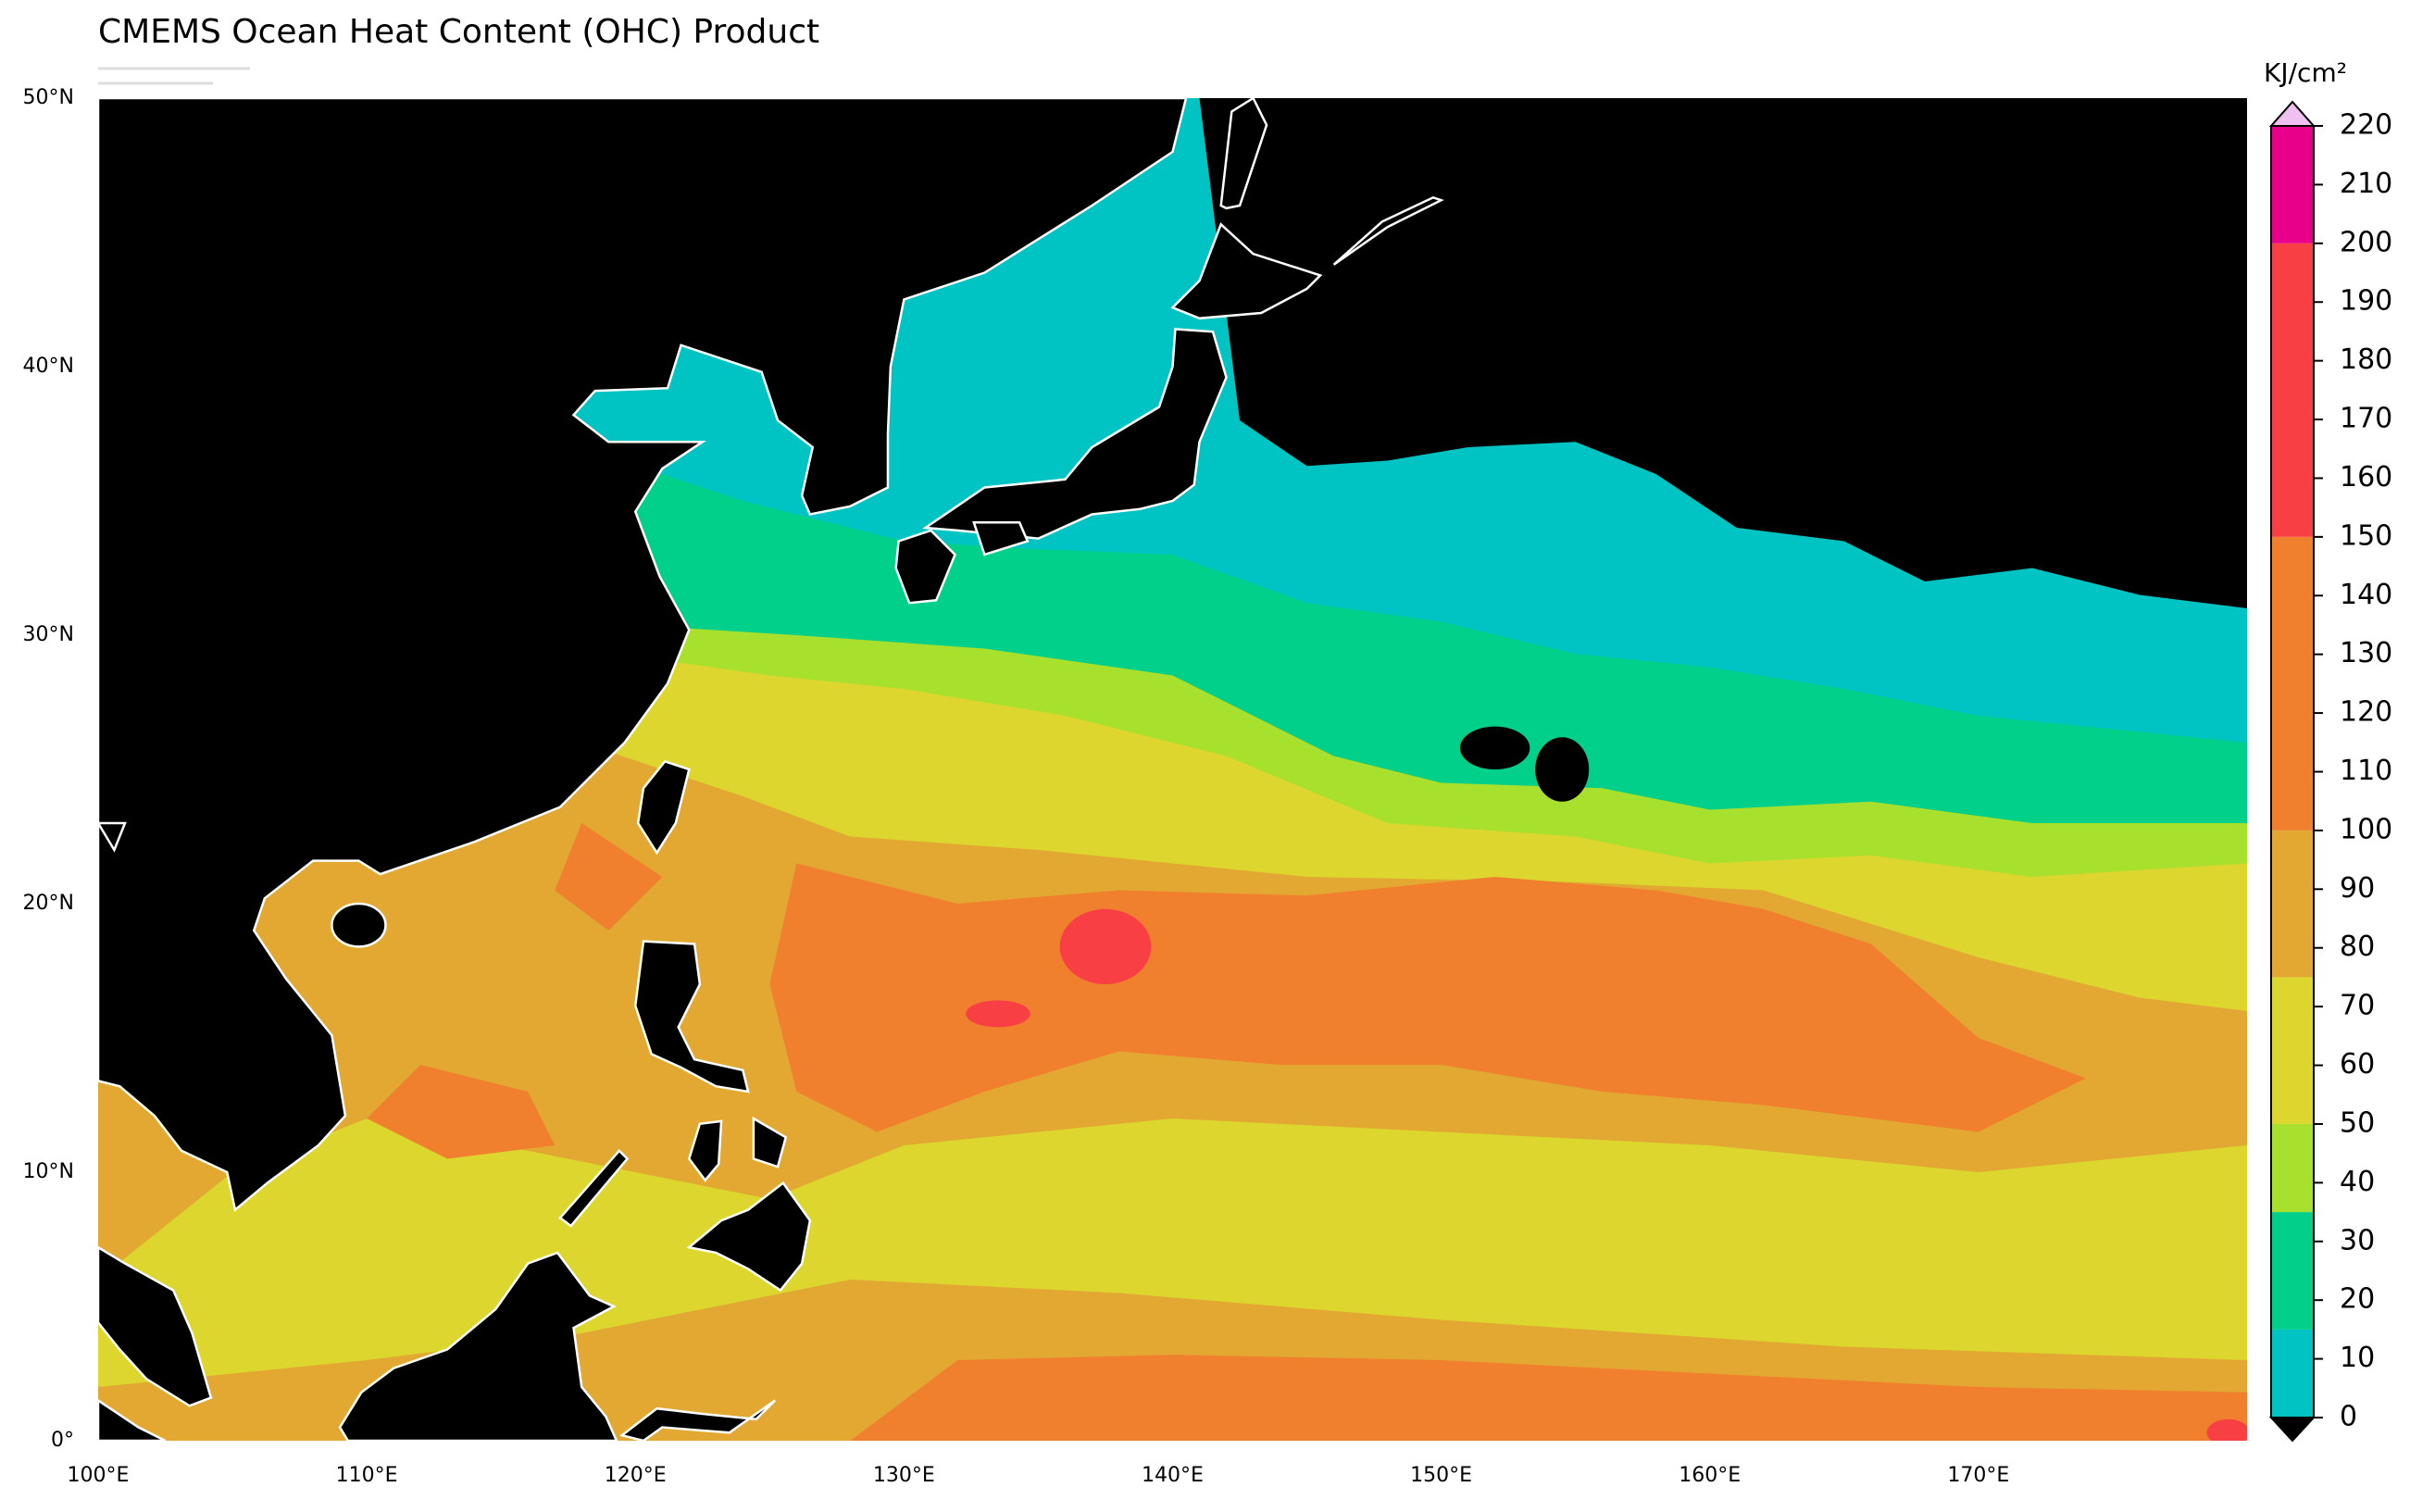 The width and height of the screenshot is (2410, 1512). I want to click on y-tick-label: 20°N, so click(48, 904).